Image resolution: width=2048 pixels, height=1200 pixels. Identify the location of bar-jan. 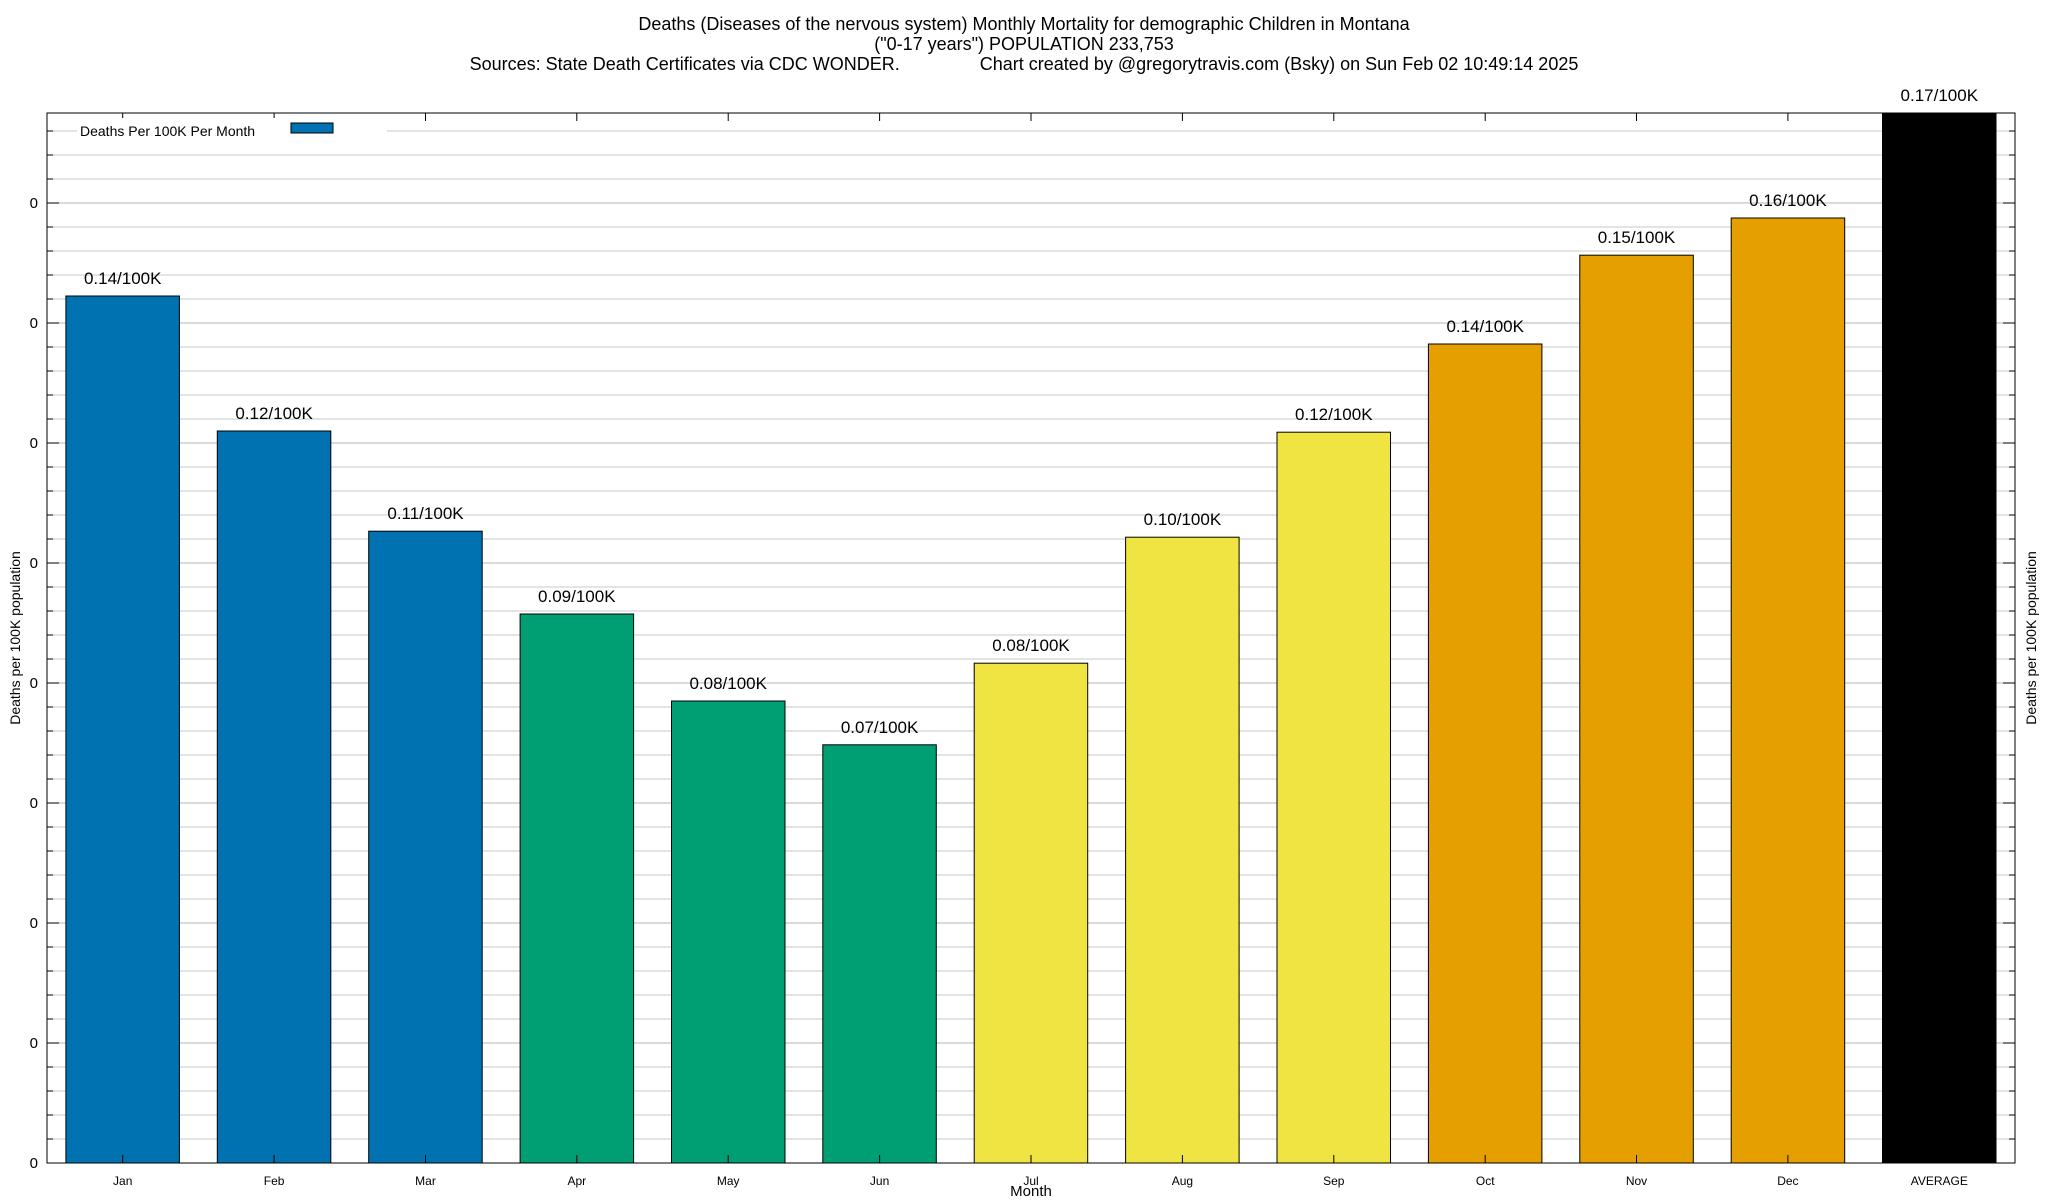
(122, 729).